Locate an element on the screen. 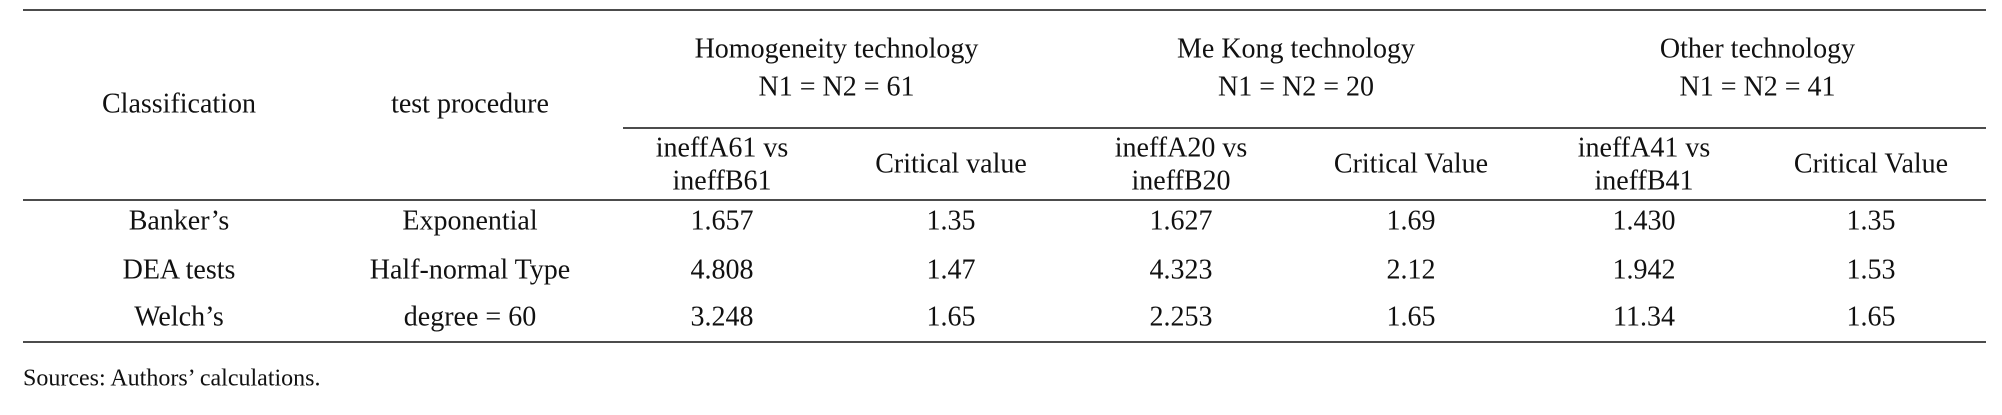 The height and width of the screenshot is (415, 2002). table-cell: 1.627 is located at coordinates (1181, 220).